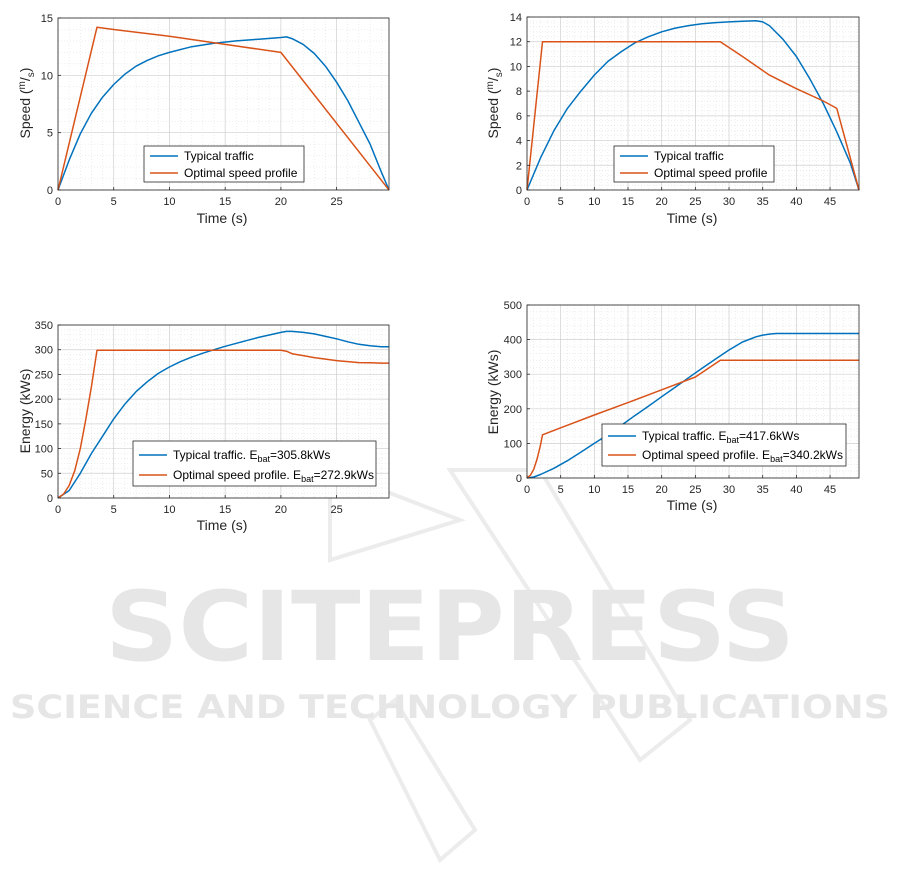 The height and width of the screenshot is (893, 901). Describe the element at coordinates (742, 456) in the screenshot. I see `legend-label-optimal: Optimal speed profile. Ebat=340.2kWs` at that location.